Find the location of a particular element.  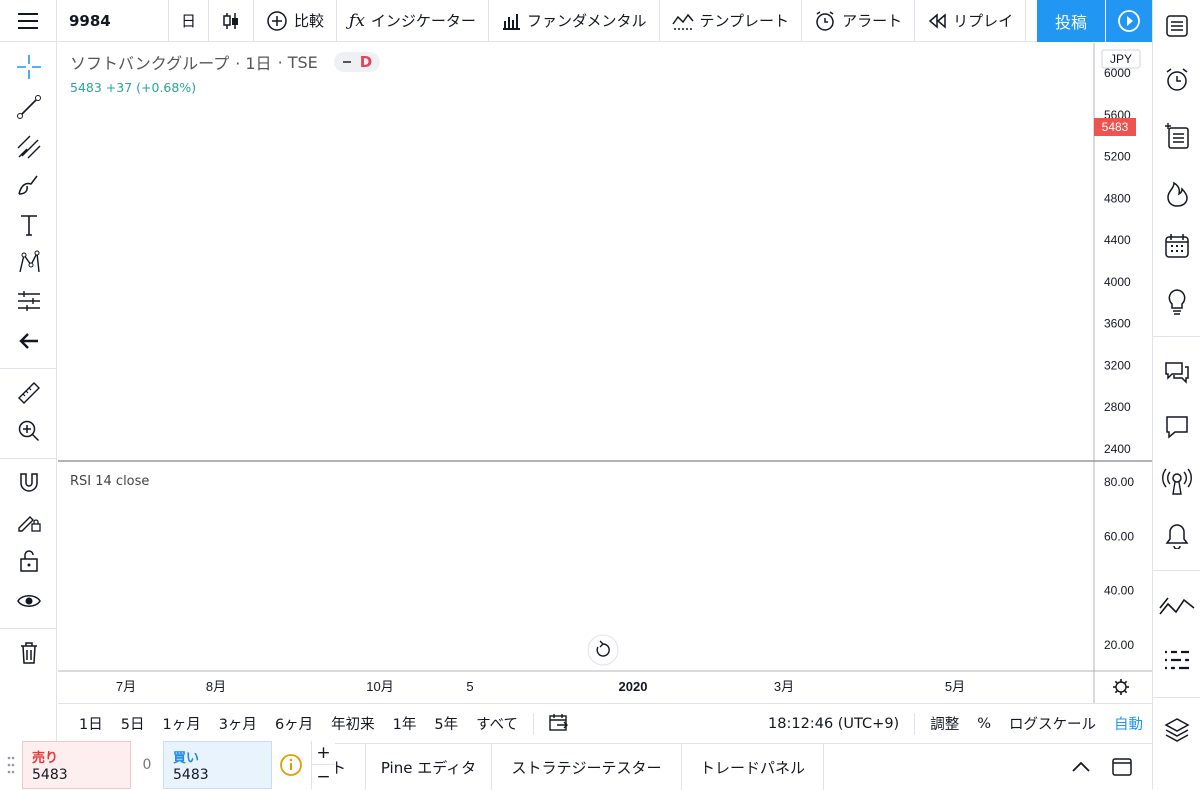

watchlist-button is located at coordinates (1176, 26).